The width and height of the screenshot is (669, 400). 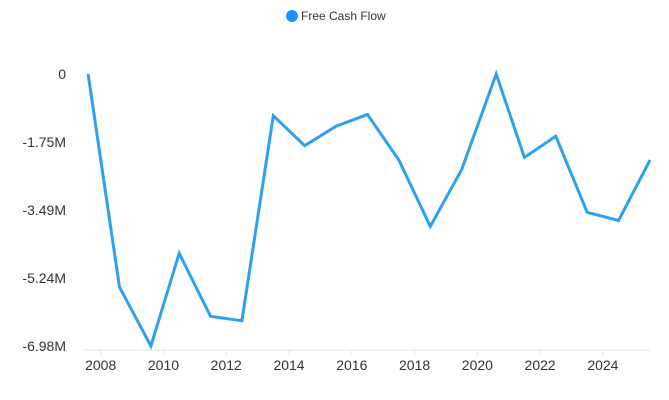 What do you see at coordinates (100, 365) in the screenshot?
I see `x-tick-label: 2008` at bounding box center [100, 365].